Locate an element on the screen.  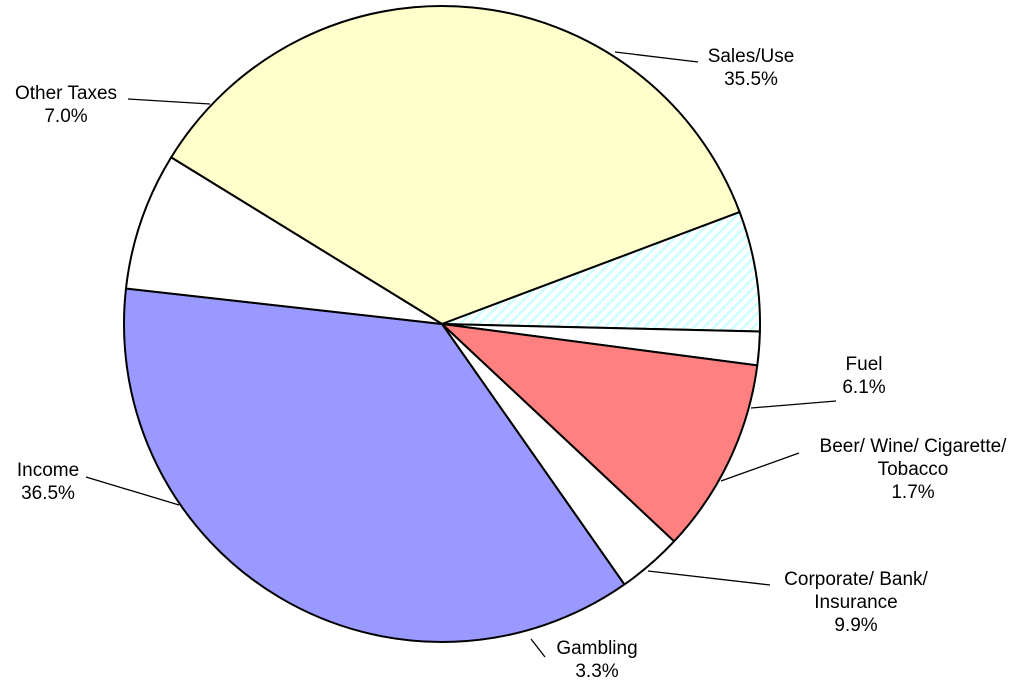
leader-line-income is located at coordinates (132, 491).